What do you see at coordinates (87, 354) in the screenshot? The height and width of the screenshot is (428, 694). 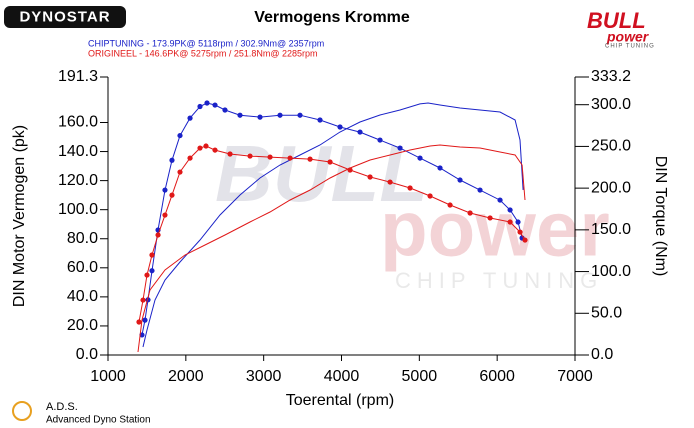 I see `y-tick-label: 0.0` at bounding box center [87, 354].